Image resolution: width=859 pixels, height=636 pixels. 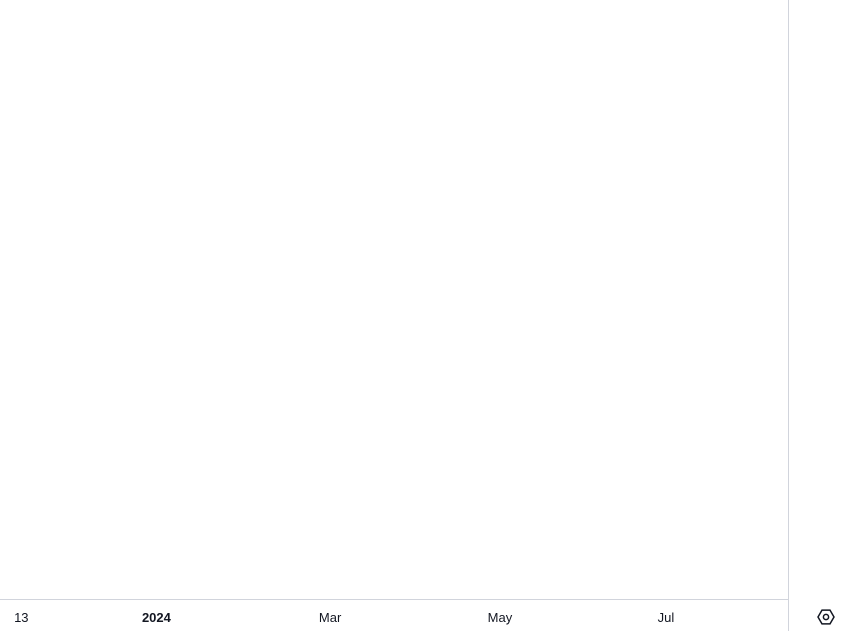 What do you see at coordinates (157, 617) in the screenshot?
I see `x-tick-label: 2024` at bounding box center [157, 617].